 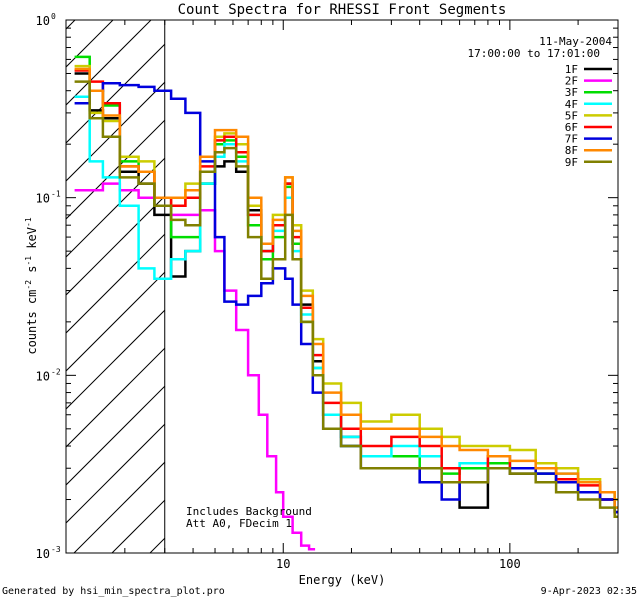 I want to click on legend-label-4f: 4F, so click(x=571, y=104).